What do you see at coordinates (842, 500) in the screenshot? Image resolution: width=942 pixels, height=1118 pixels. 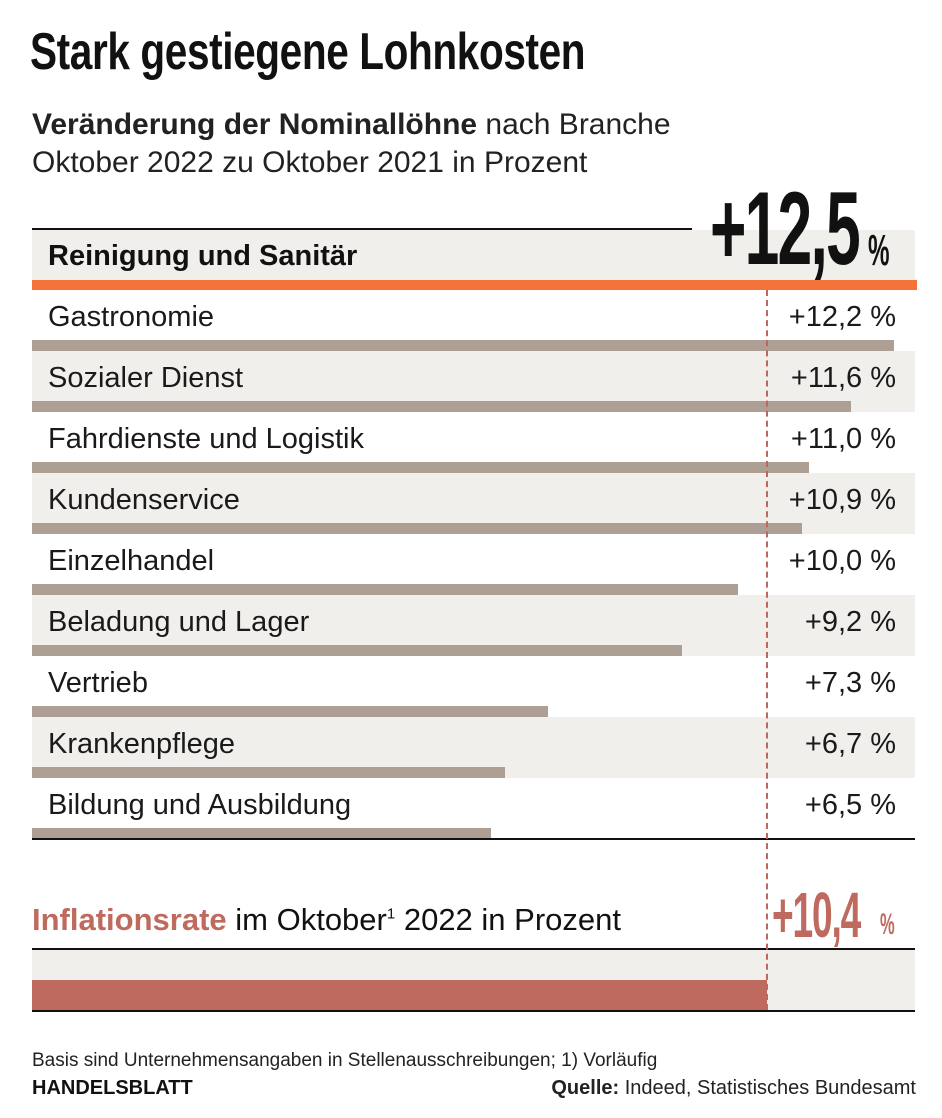 I see `value-label: +10,9 %` at bounding box center [842, 500].